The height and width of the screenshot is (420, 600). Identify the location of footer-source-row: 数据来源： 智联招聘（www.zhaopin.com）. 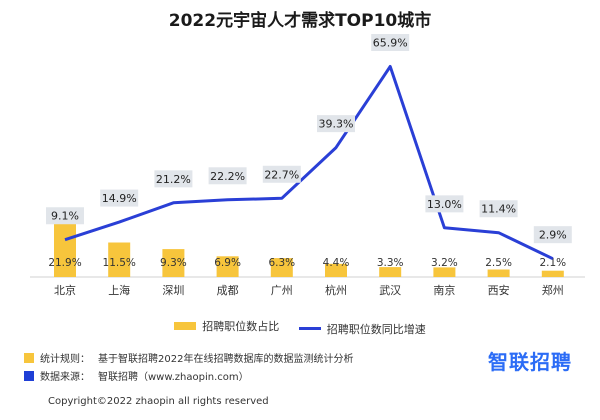
(136, 375).